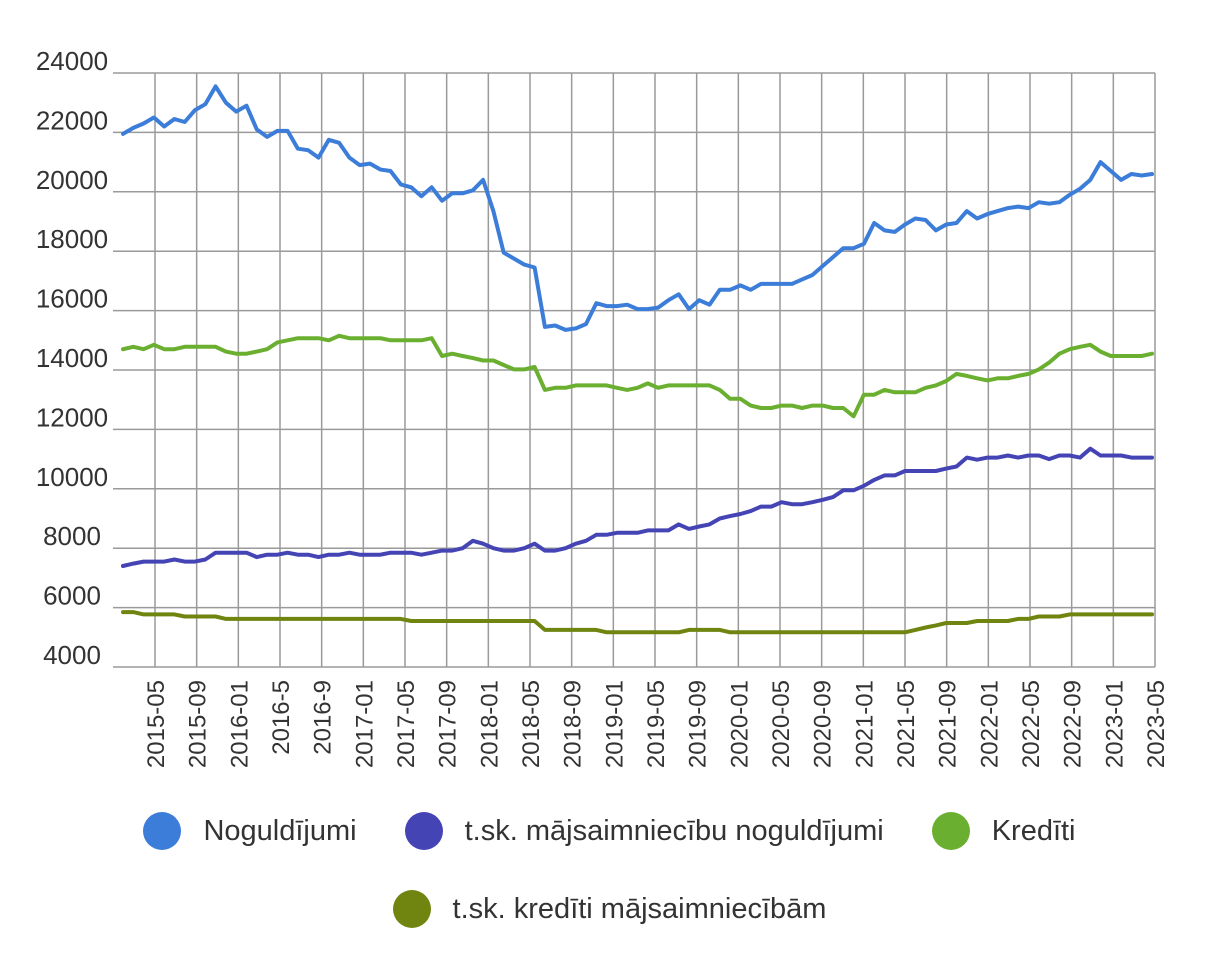 The image size is (1219, 961). What do you see at coordinates (239, 724) in the screenshot?
I see `x-tick-label: 2016-01` at bounding box center [239, 724].